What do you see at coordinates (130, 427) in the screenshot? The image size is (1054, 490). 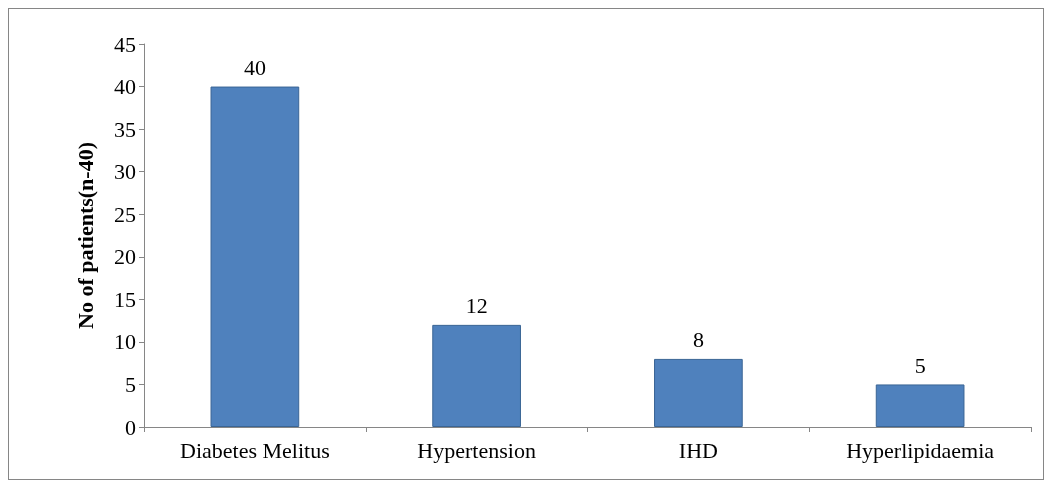 I see `y-tick-label: 0` at bounding box center [130, 427].